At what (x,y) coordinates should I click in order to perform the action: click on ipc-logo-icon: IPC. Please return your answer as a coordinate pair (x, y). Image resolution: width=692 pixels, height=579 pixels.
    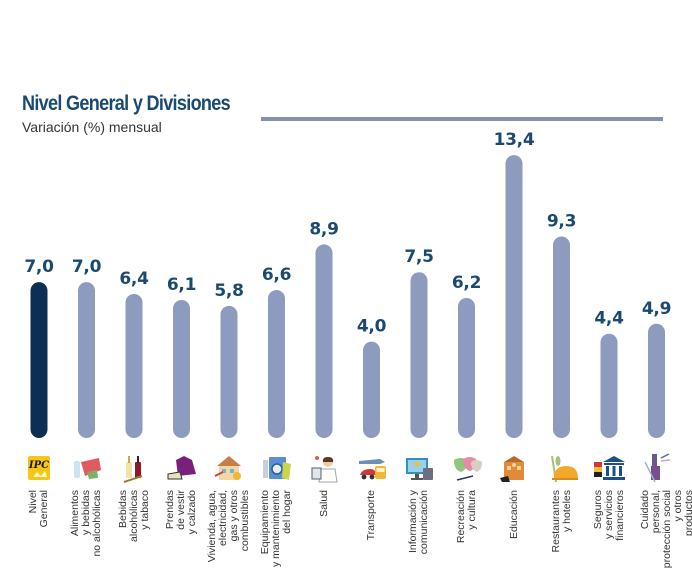
    Looking at the image, I should click on (39, 468).